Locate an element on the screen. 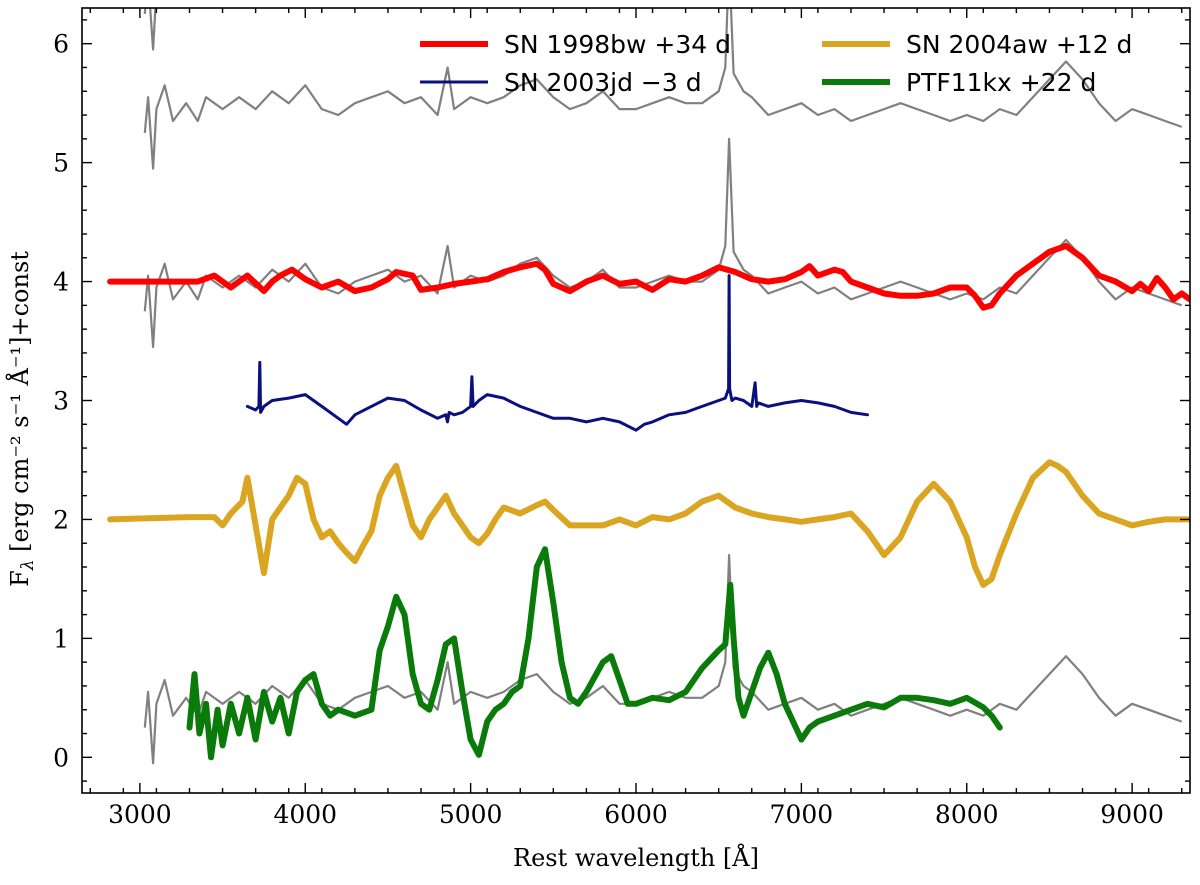 Image resolution: width=1200 pixels, height=885 pixels. y-tick-label: 0 is located at coordinates (61, 757).